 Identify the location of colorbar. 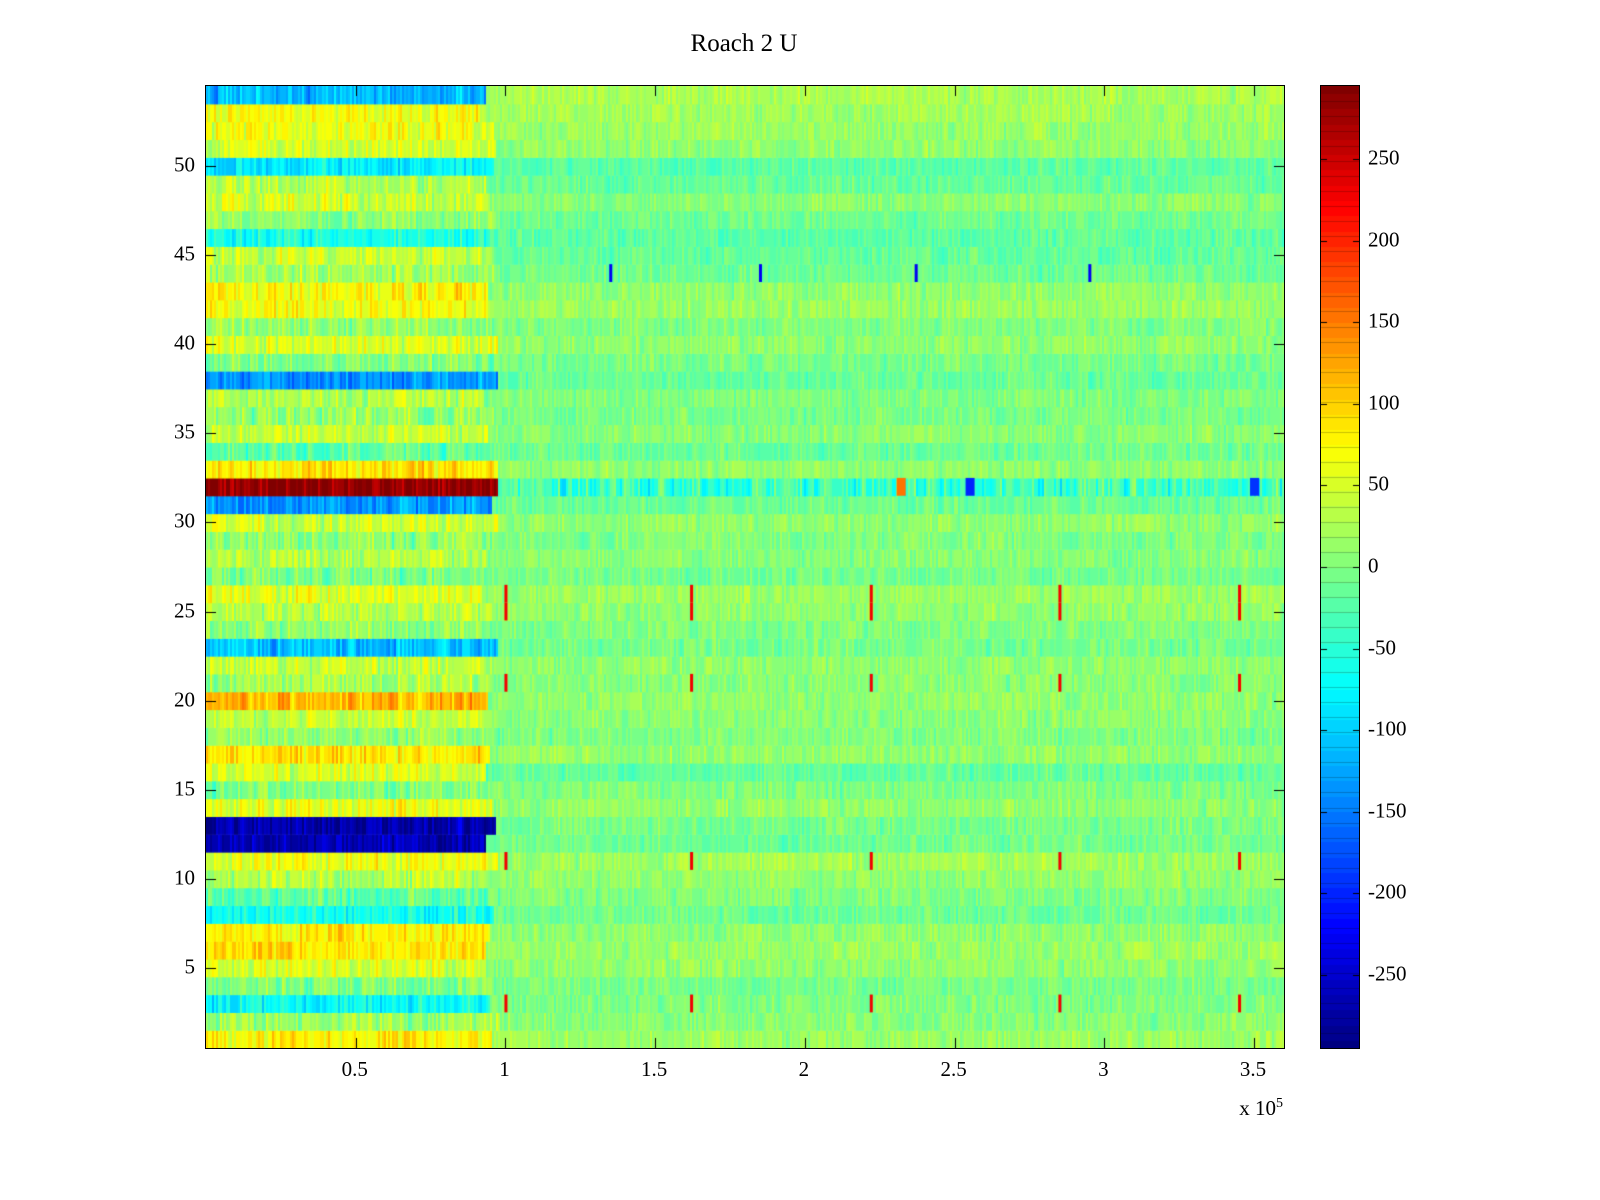
(1340, 567).